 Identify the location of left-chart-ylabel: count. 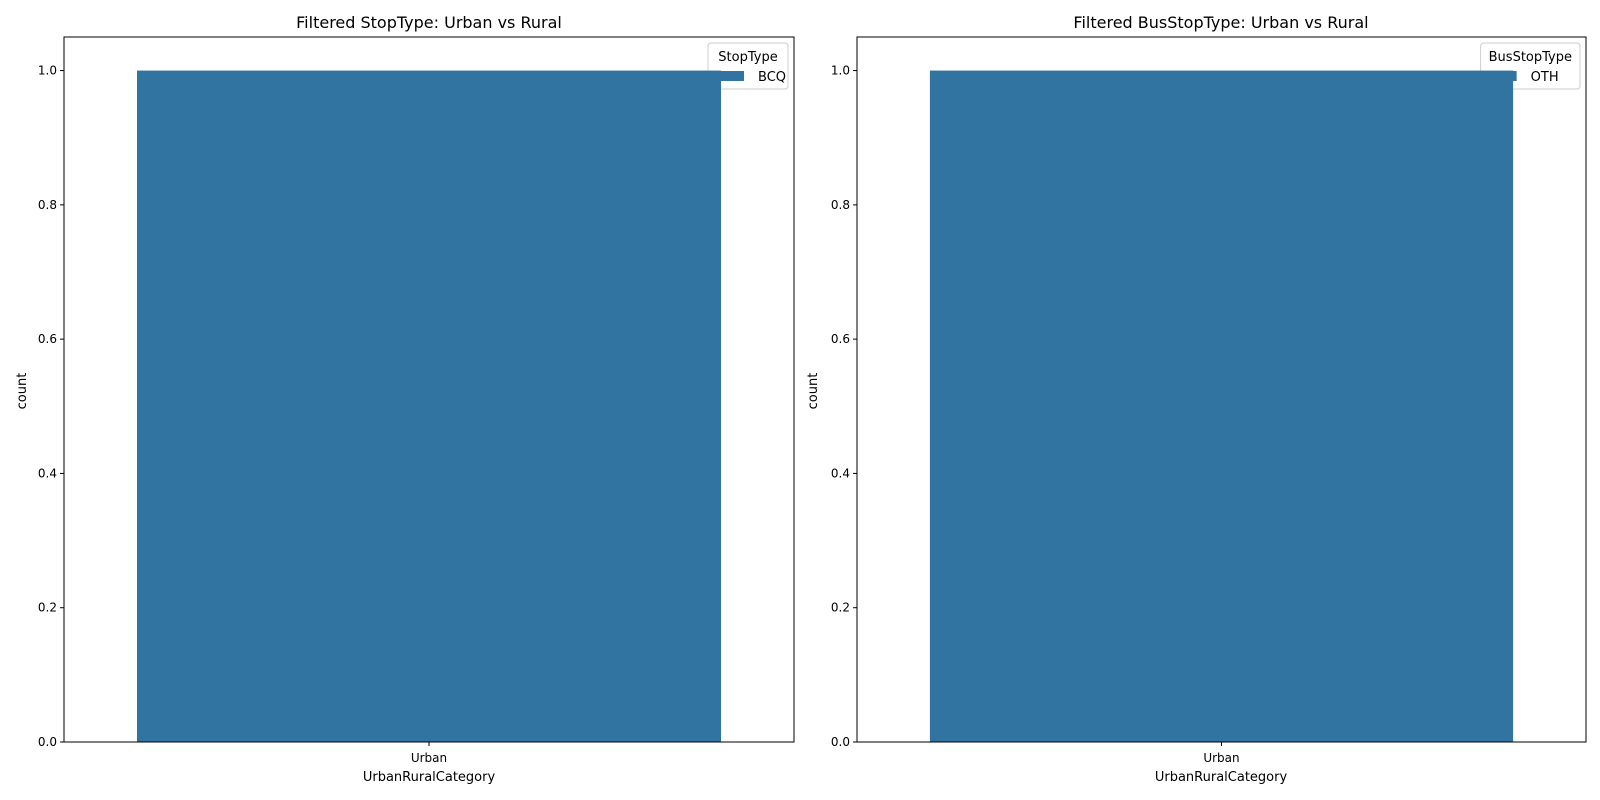
(22, 391).